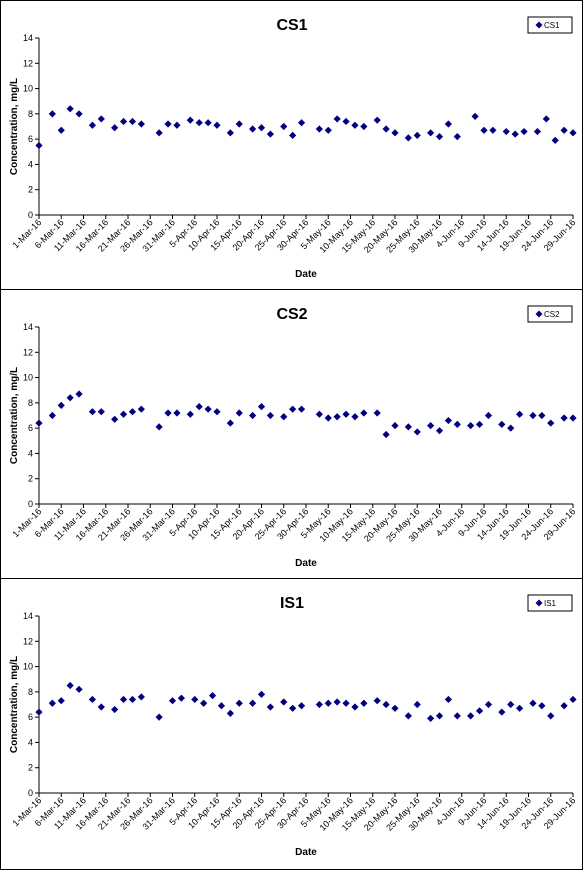 Image resolution: width=585 pixels, height=870 pixels. I want to click on legend-label: CS2, so click(552, 314).